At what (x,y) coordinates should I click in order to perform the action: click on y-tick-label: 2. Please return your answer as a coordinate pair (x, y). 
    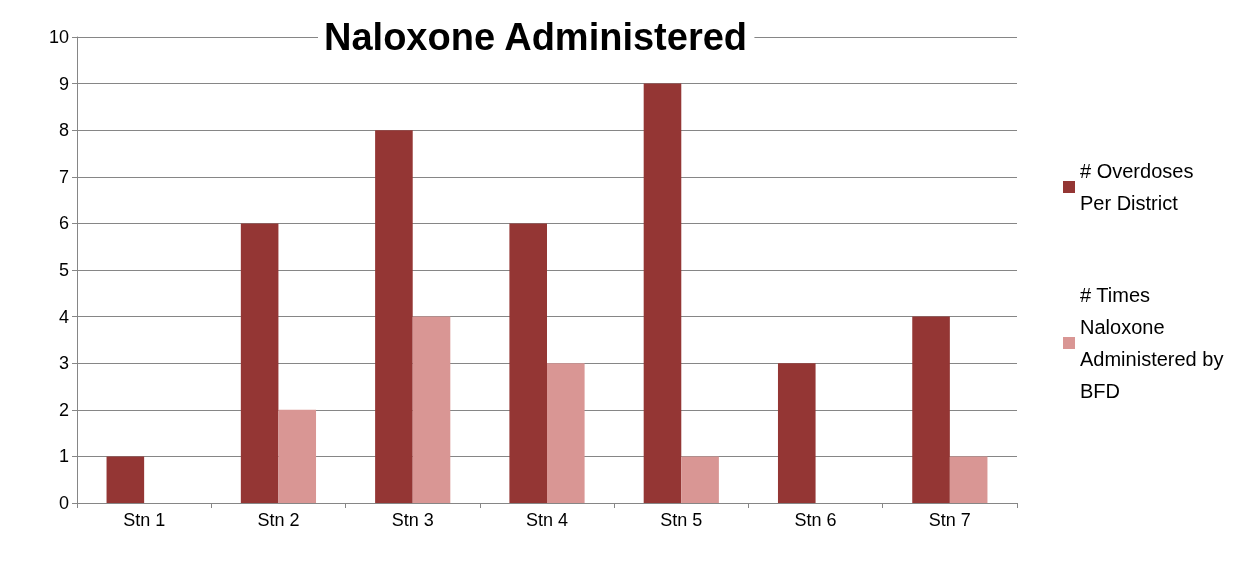
    Looking at the image, I should click on (63, 409).